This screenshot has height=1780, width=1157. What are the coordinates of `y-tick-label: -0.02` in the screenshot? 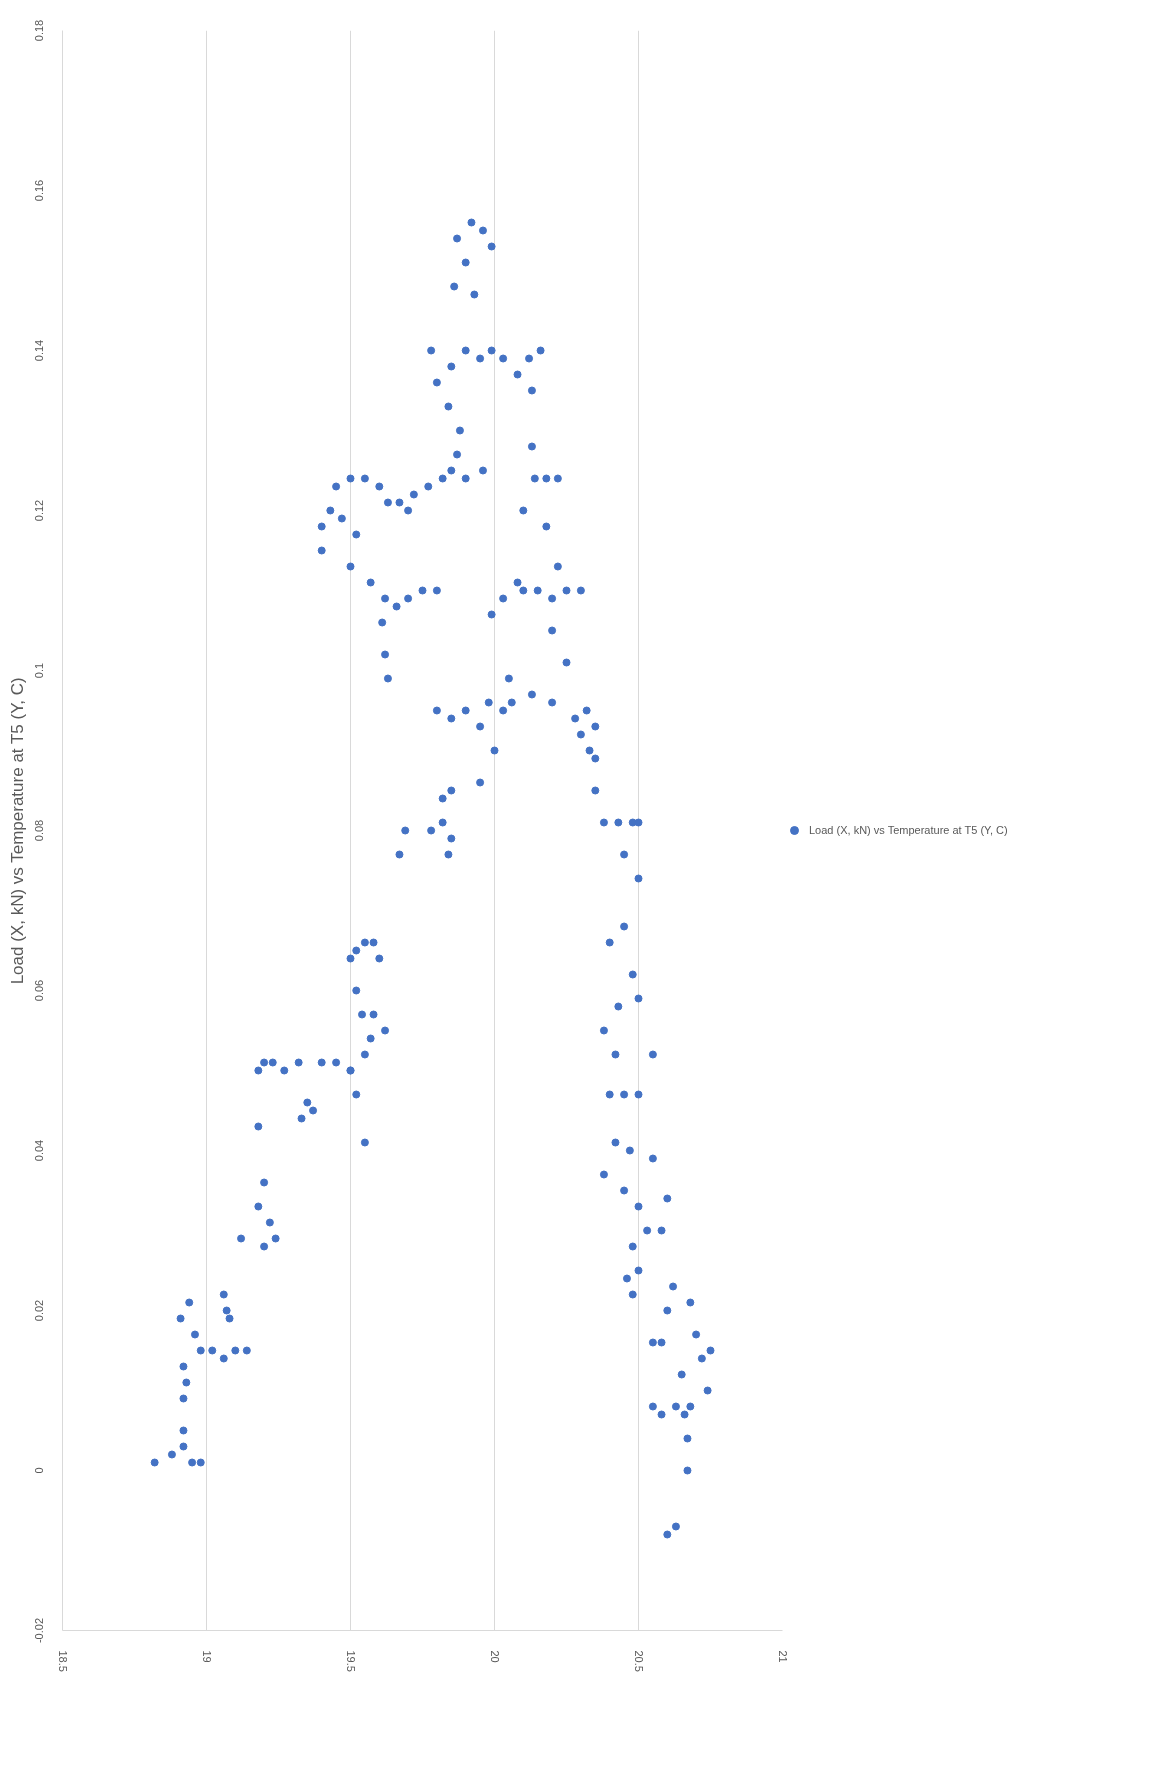 It's located at (38, 1630).